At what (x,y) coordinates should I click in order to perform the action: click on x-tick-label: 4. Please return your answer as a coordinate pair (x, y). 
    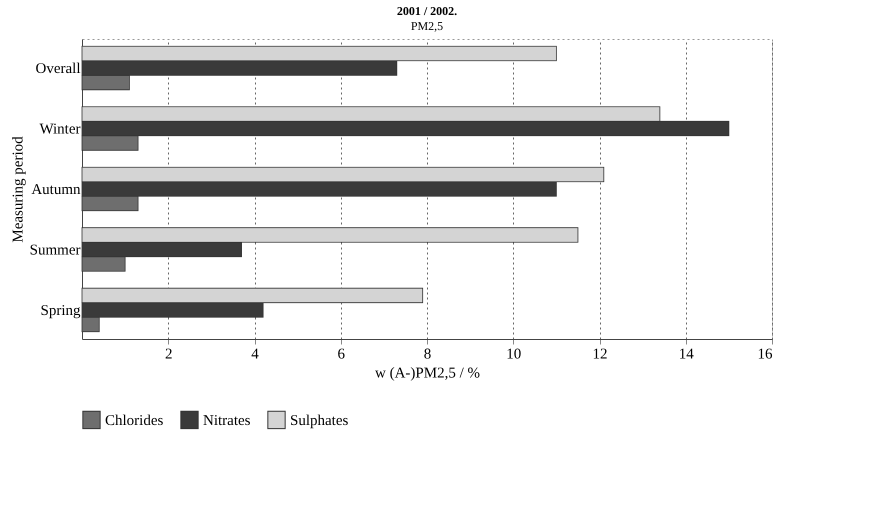
    Looking at the image, I should click on (255, 354).